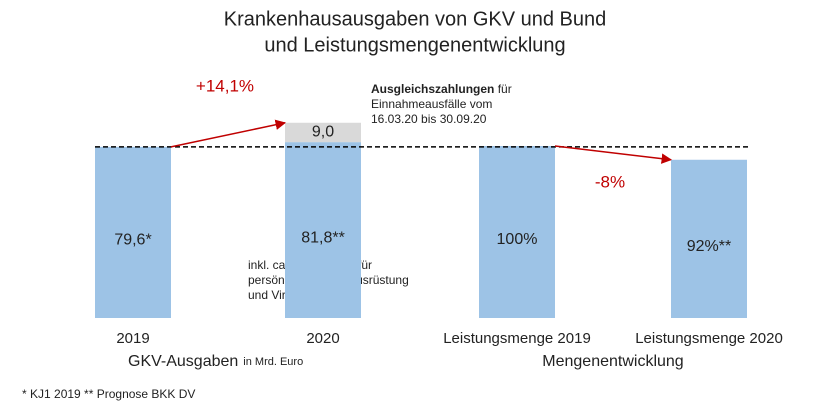  What do you see at coordinates (322, 338) in the screenshot?
I see `x-tick-label: 2020` at bounding box center [322, 338].